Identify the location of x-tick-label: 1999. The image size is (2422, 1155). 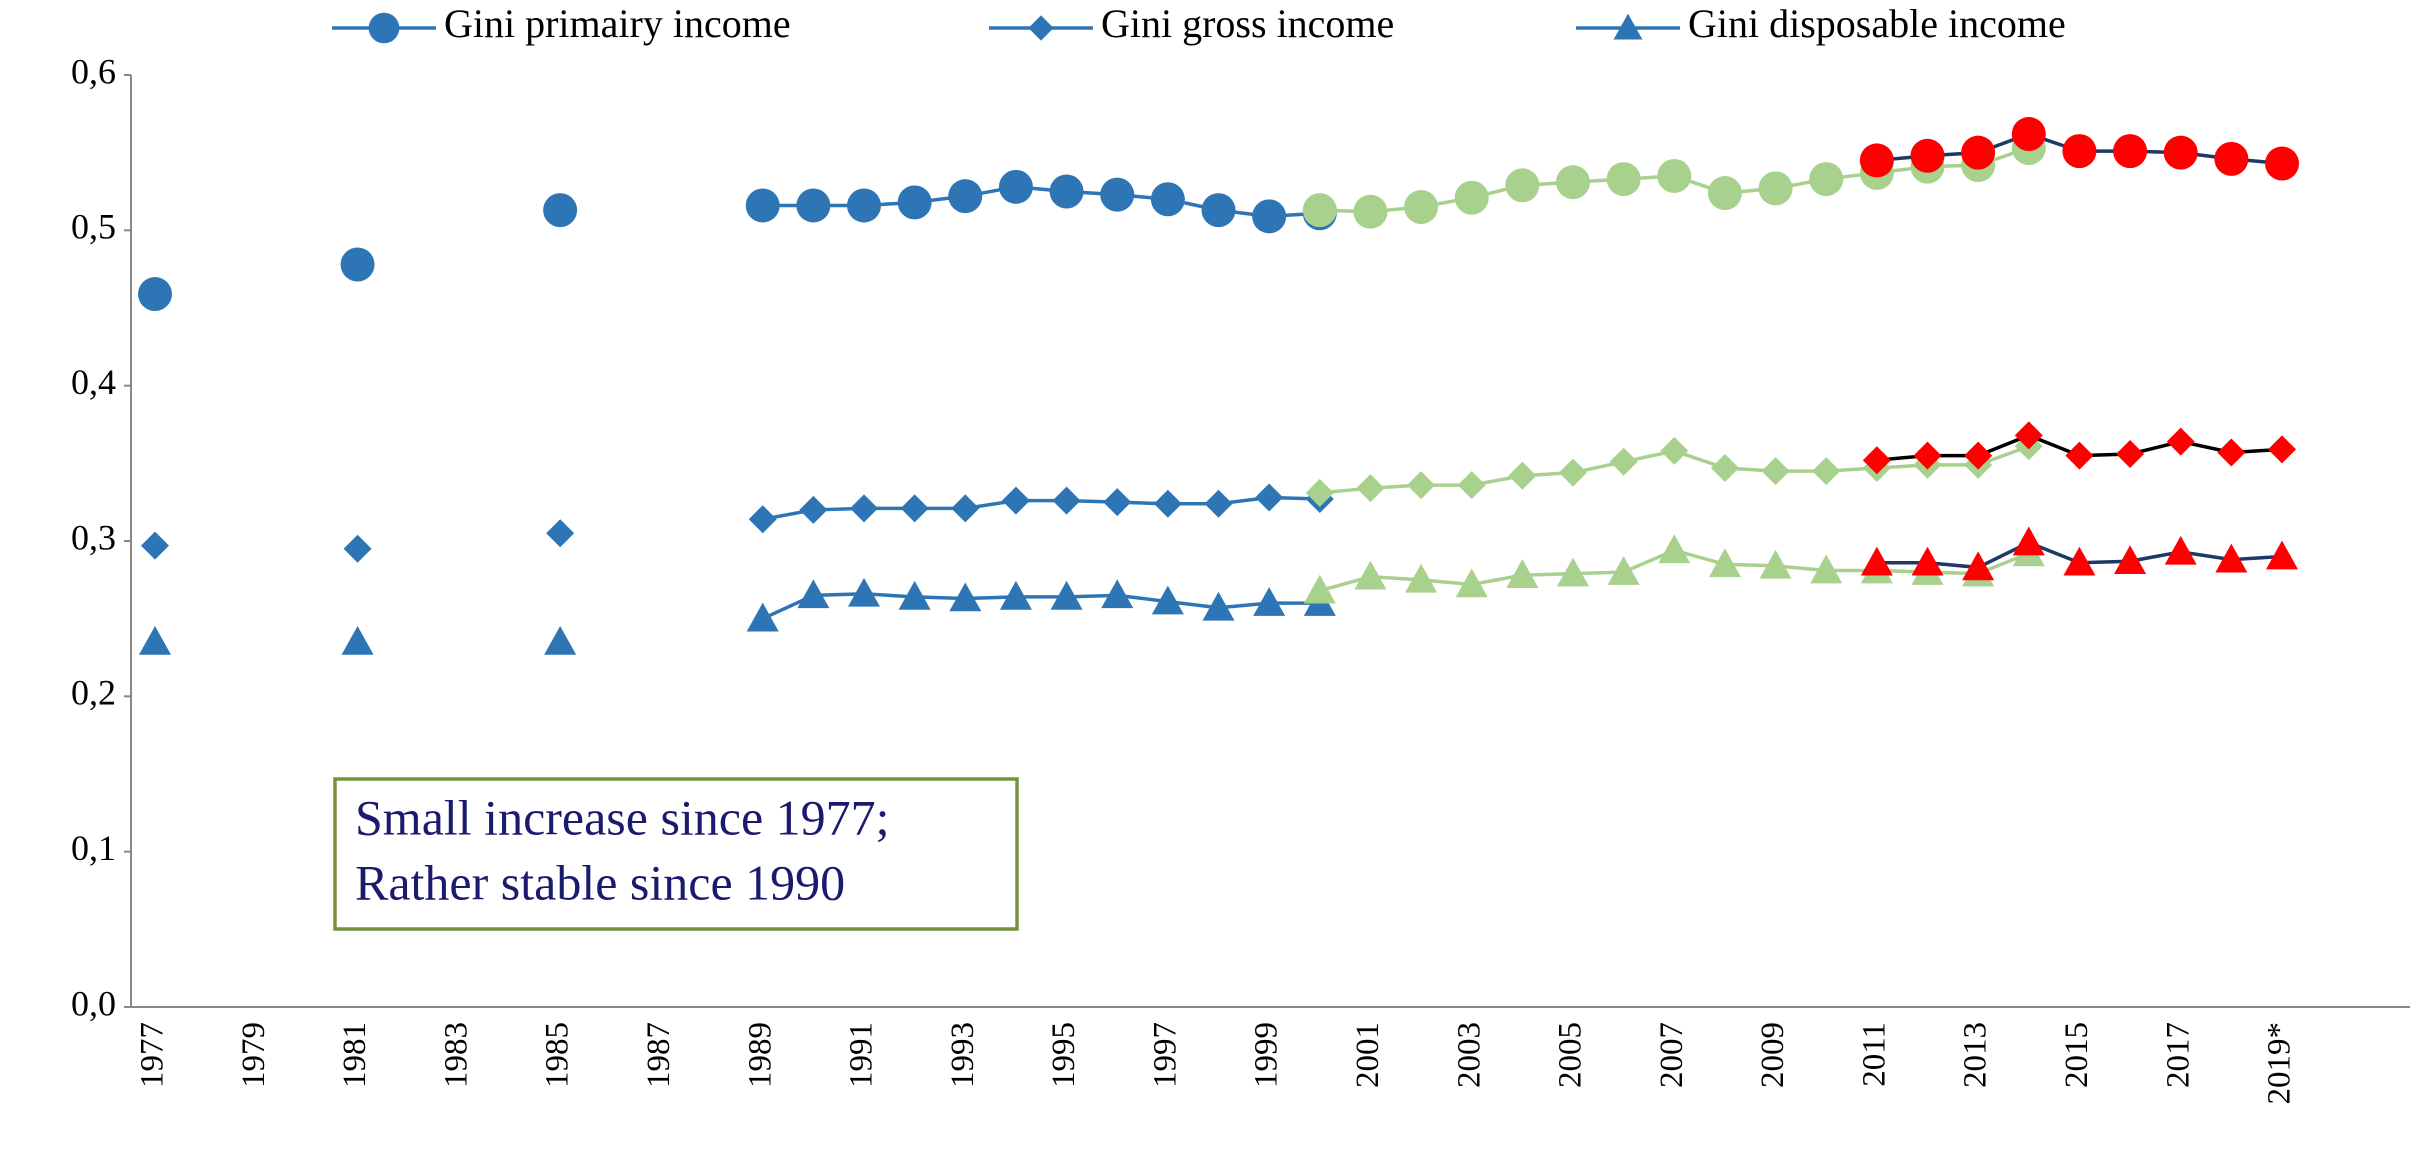
(1267, 1055).